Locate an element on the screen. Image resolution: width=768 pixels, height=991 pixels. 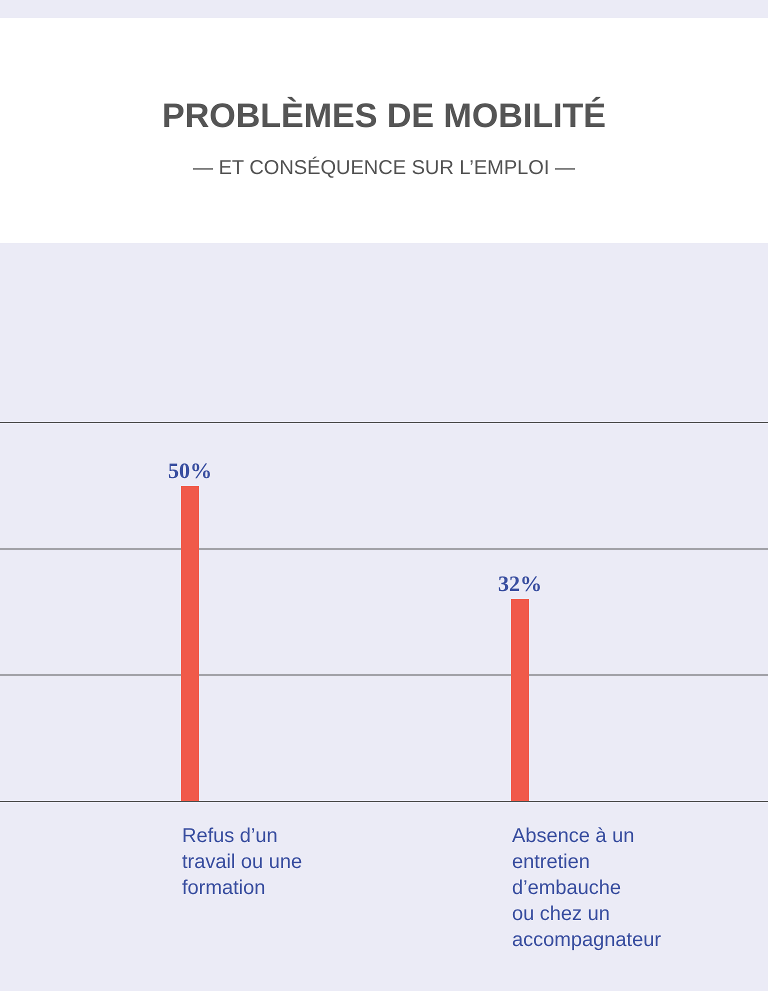
x-tick-label: Absence à un entretien d’embauche ou chez un accompagnateur is located at coordinates (587, 888).